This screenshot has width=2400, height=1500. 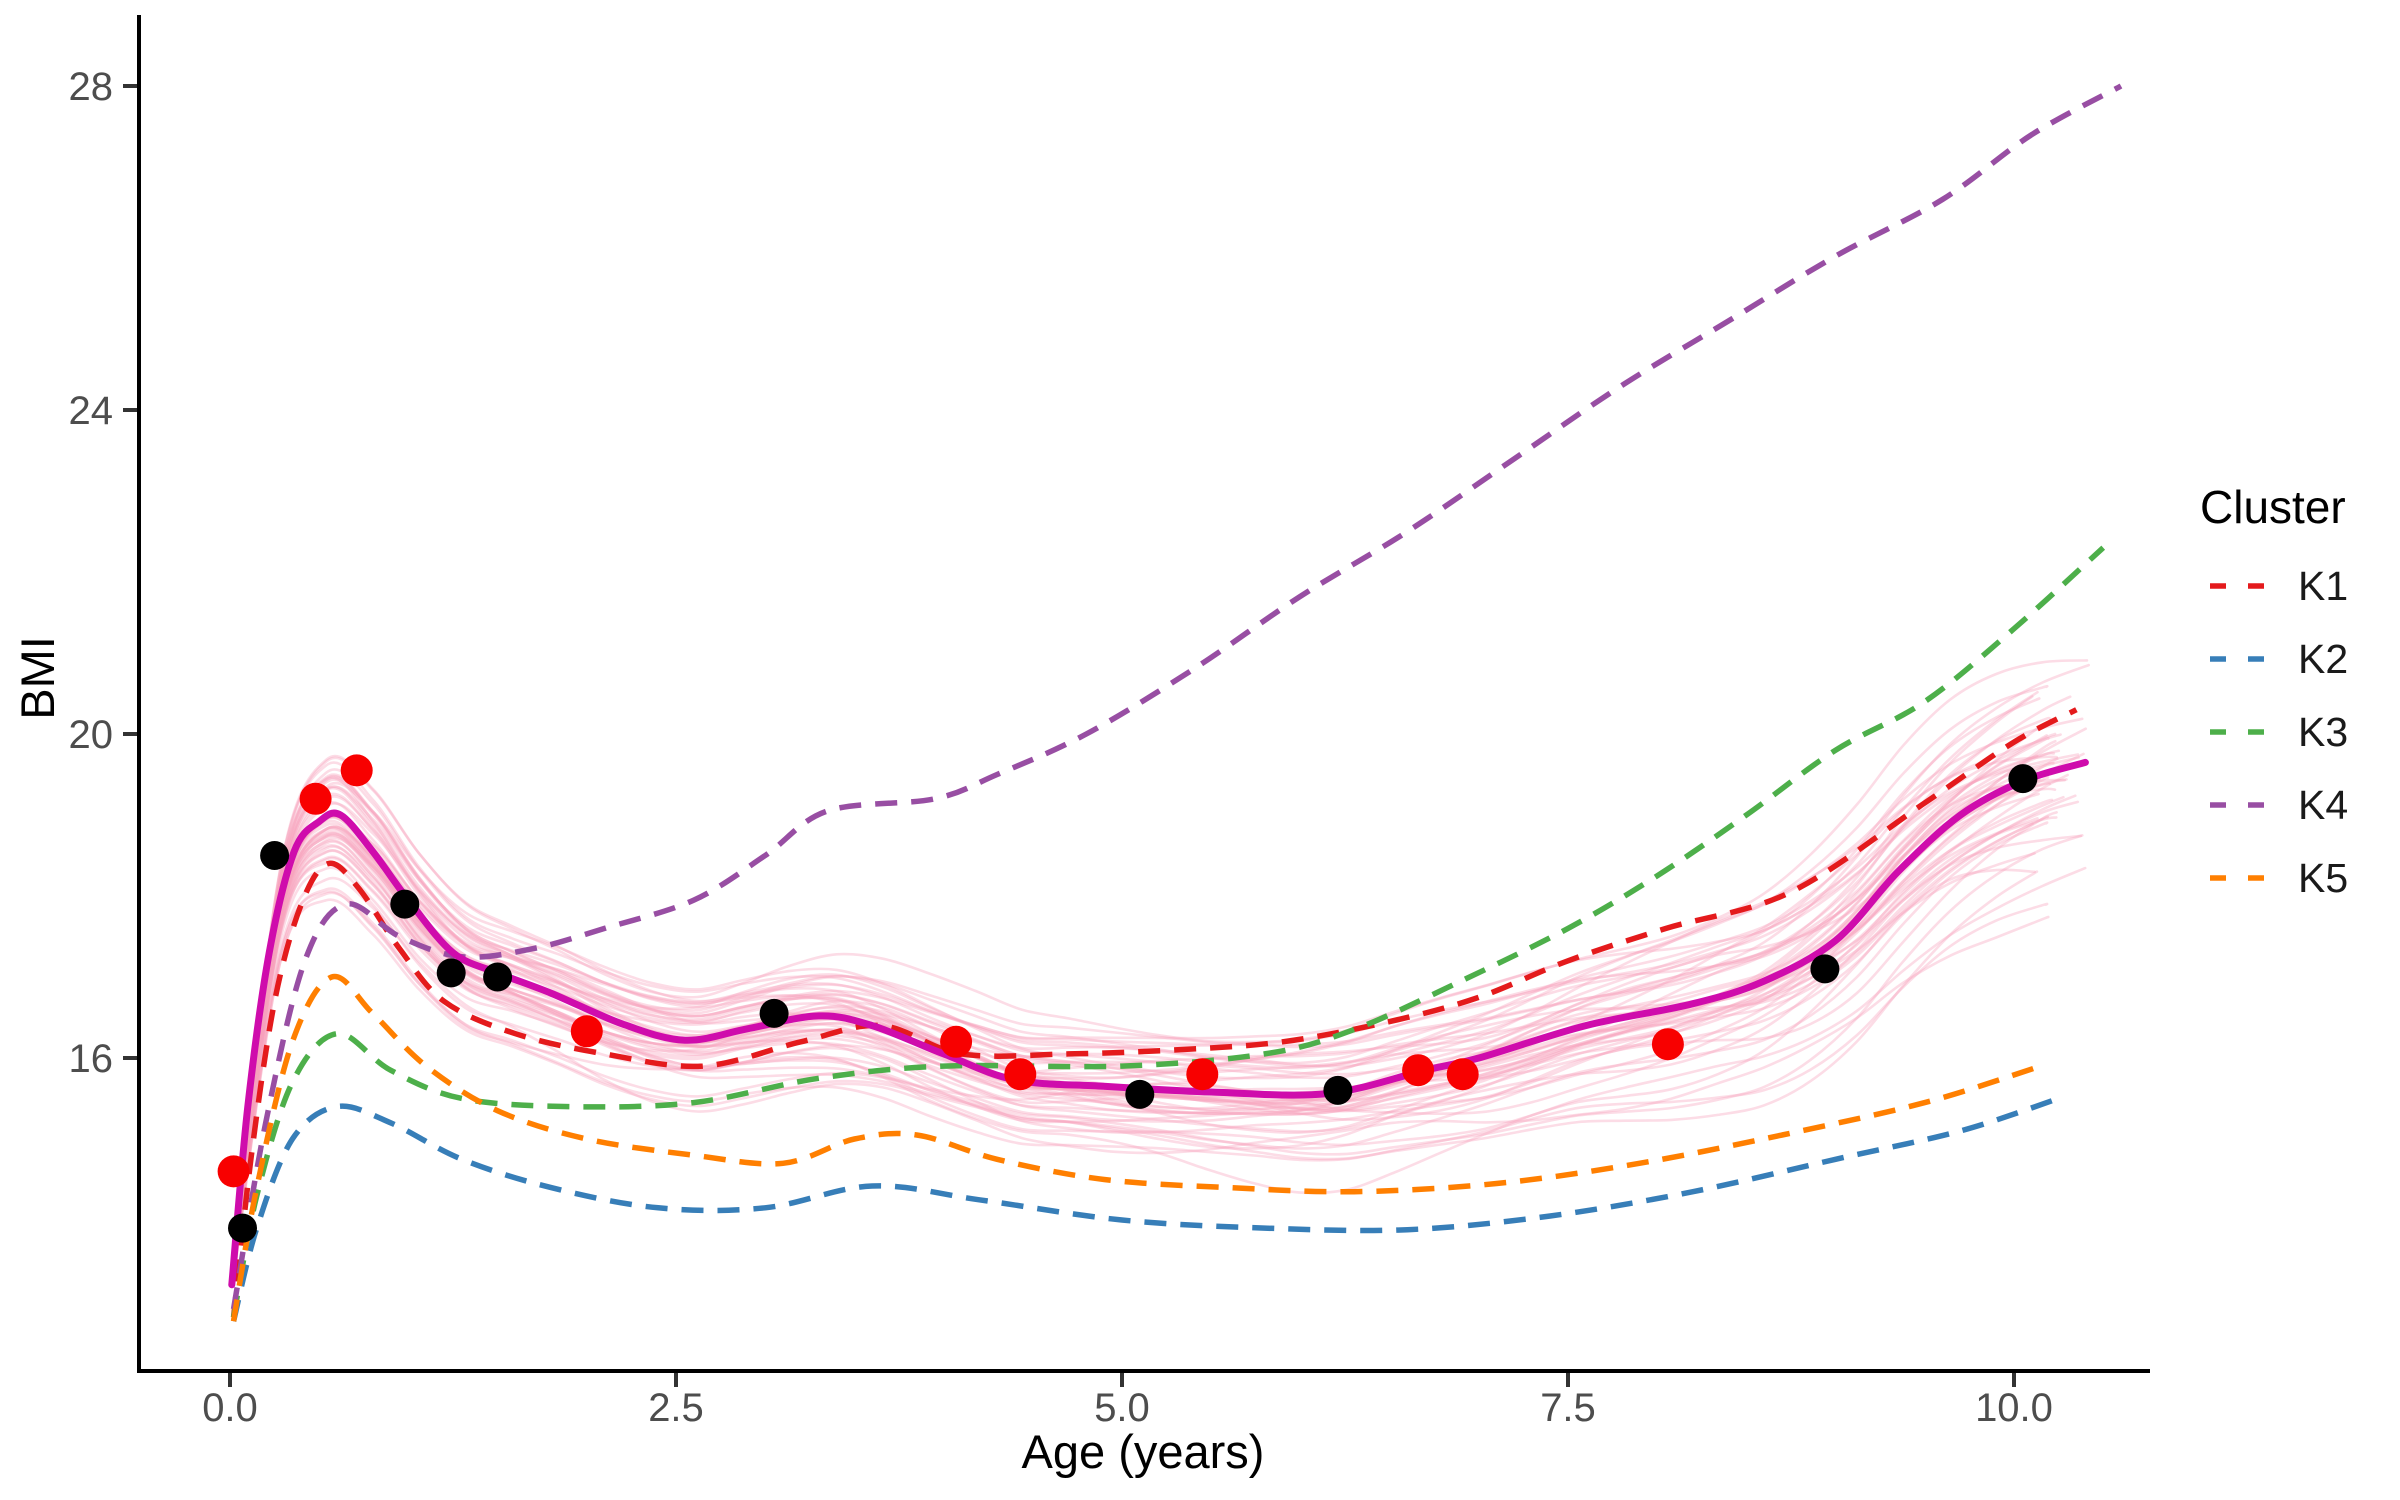 I want to click on legend-label: K1, so click(x=2323, y=586).